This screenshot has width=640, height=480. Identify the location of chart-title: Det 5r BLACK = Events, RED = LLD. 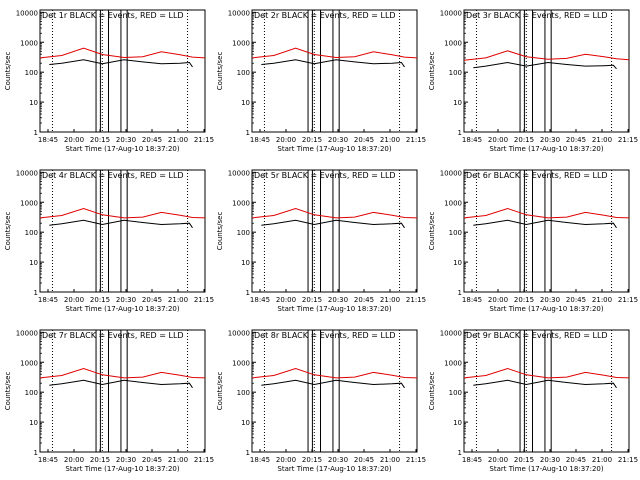
(325, 175).